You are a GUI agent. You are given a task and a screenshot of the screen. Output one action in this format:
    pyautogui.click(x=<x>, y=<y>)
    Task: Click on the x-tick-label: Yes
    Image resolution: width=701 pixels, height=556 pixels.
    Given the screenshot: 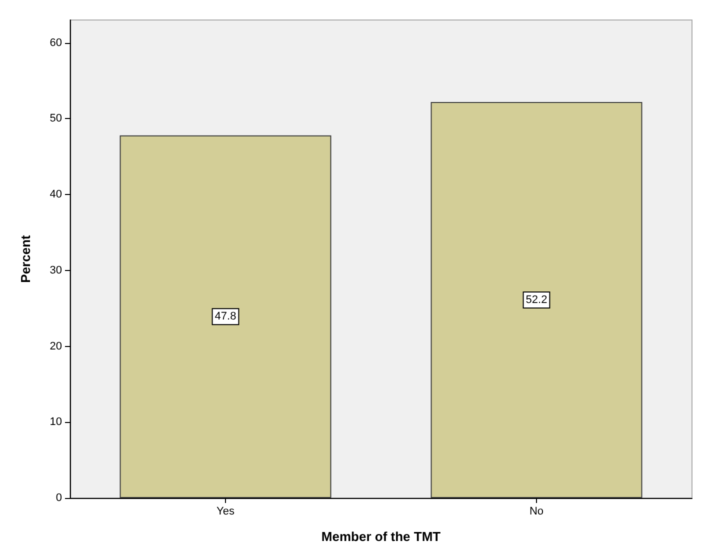 What is the action you would take?
    pyautogui.click(x=225, y=512)
    